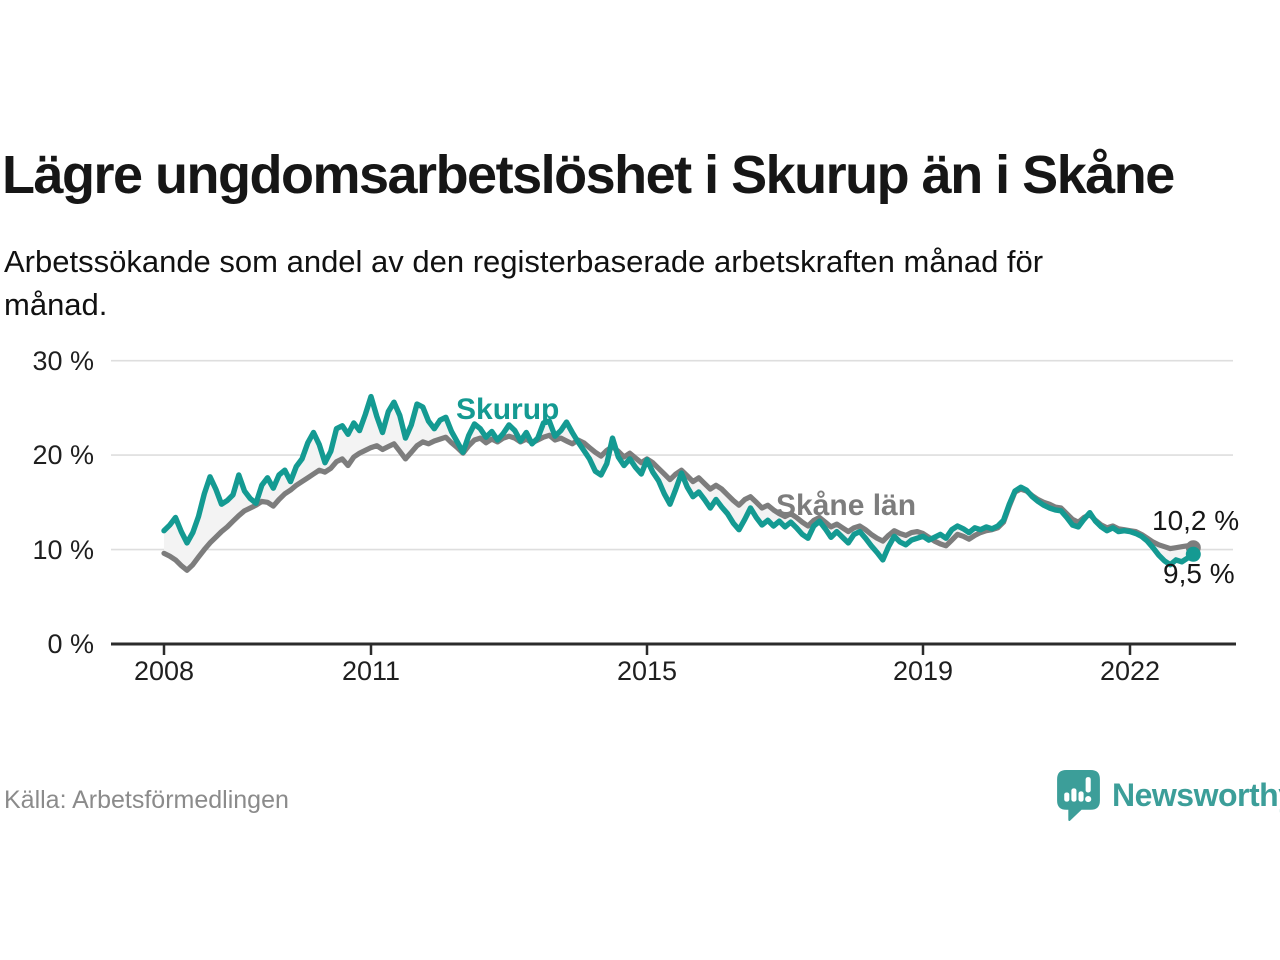 The image size is (1280, 960). I want to click on newsworthy-logo: Newsworthy, so click(1168, 795).